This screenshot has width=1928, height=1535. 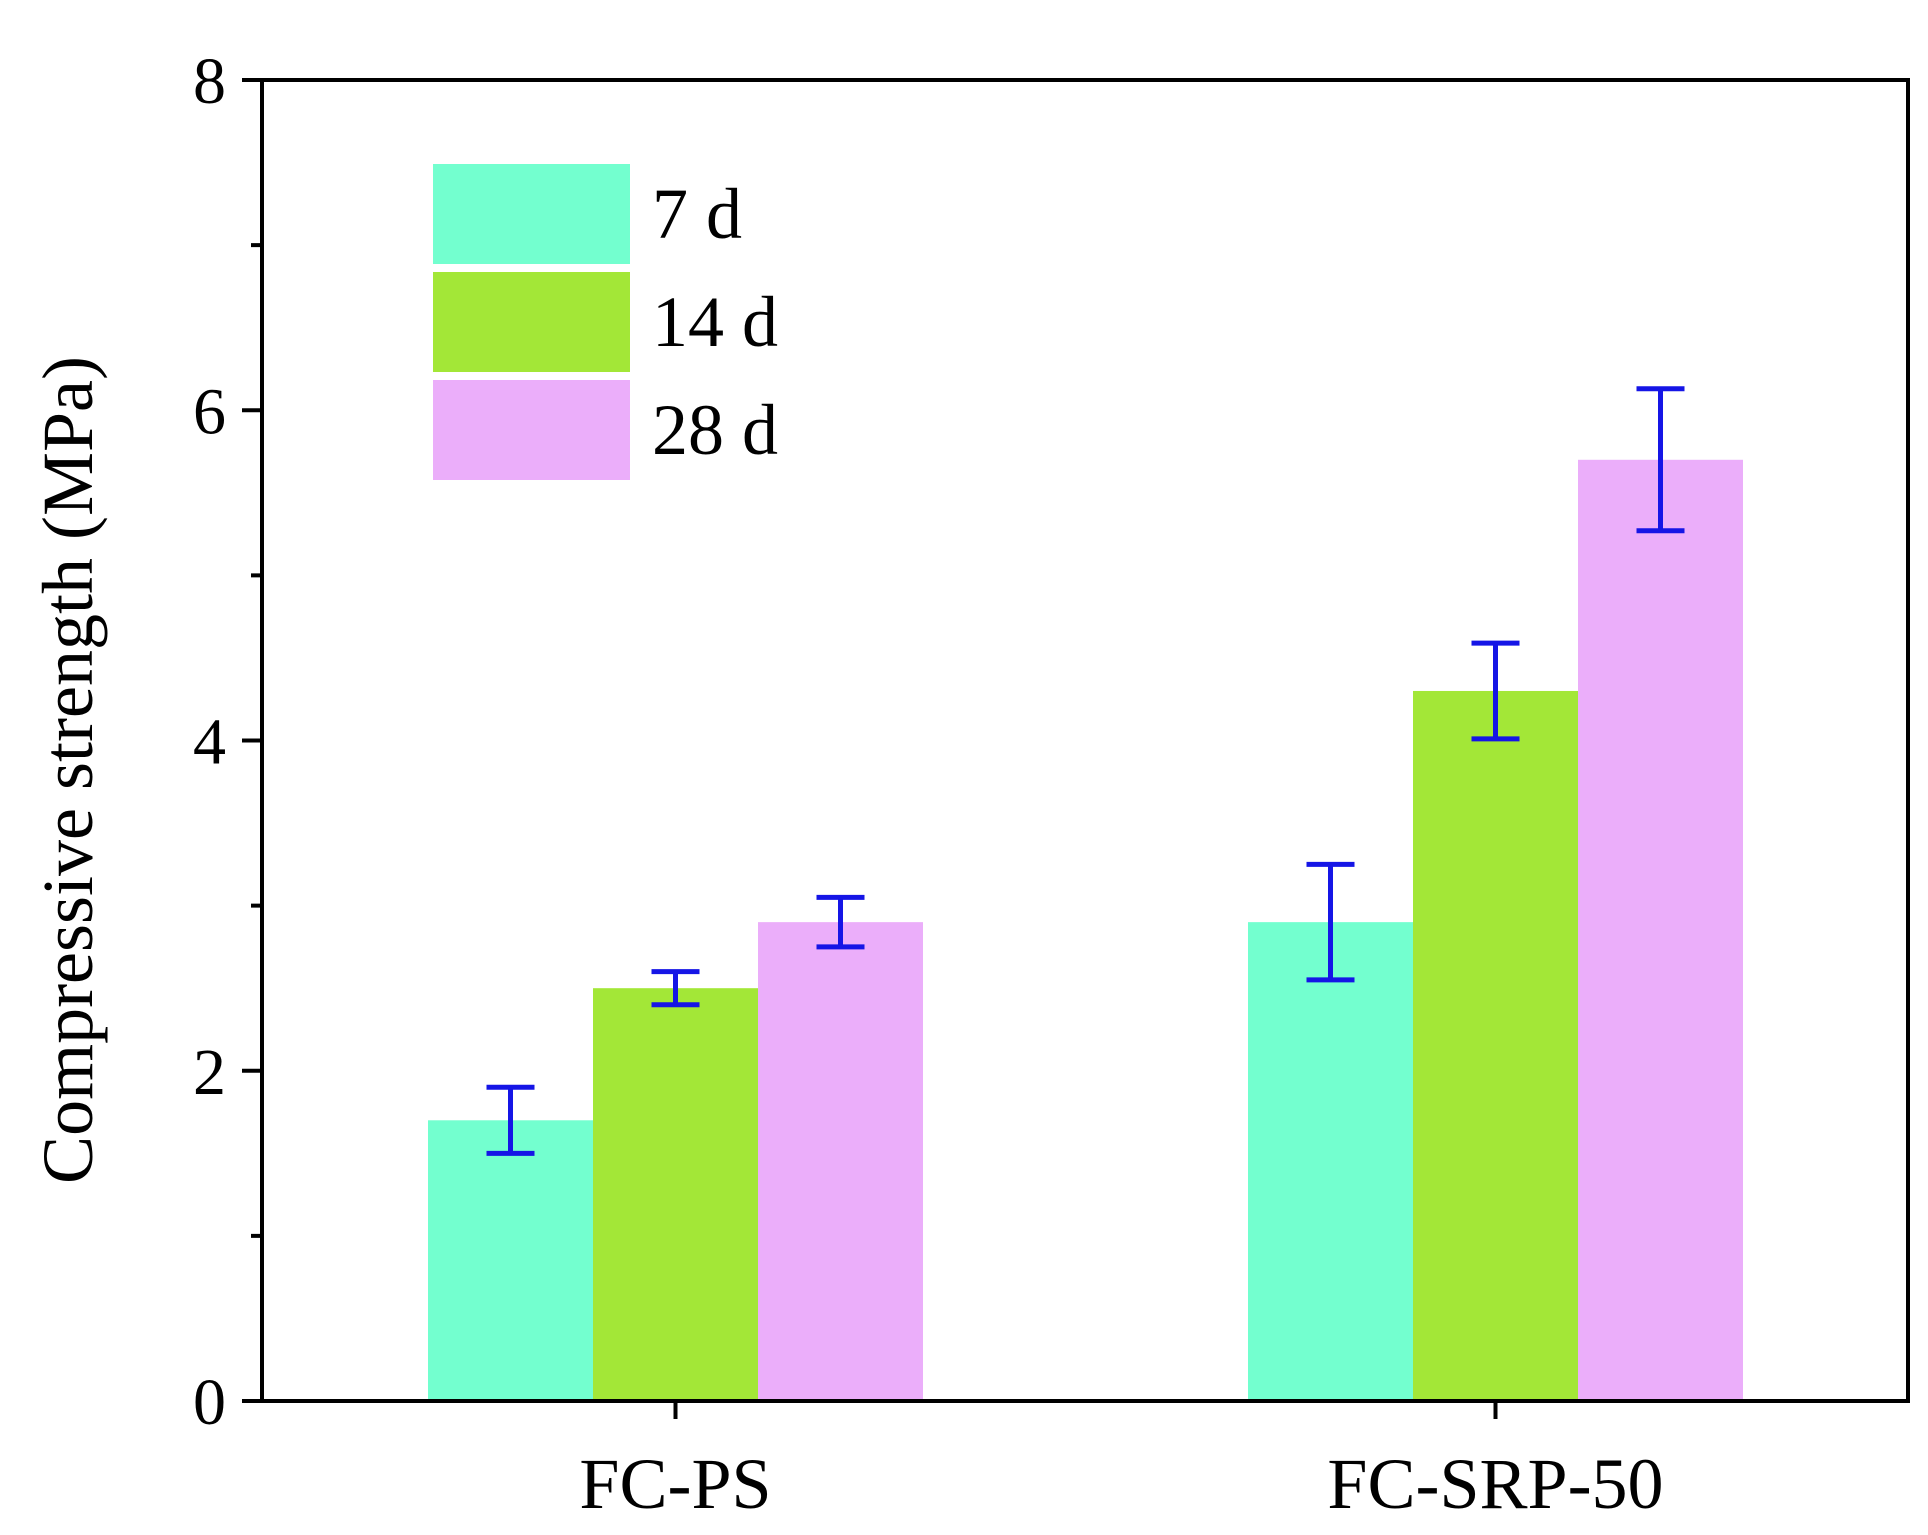 I want to click on bar-fc-srp-50-14d, so click(x=1495, y=1045).